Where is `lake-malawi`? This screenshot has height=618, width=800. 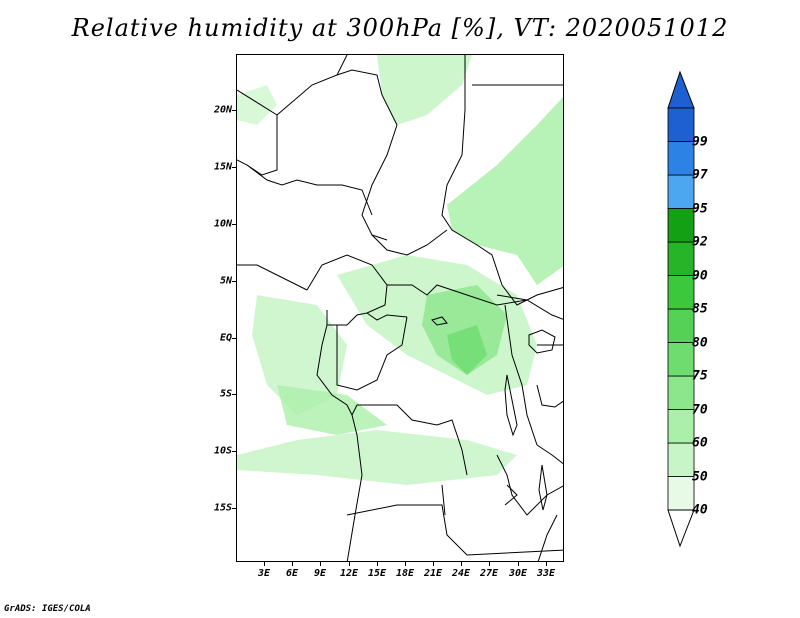
lake-malawi is located at coordinates (543, 487).